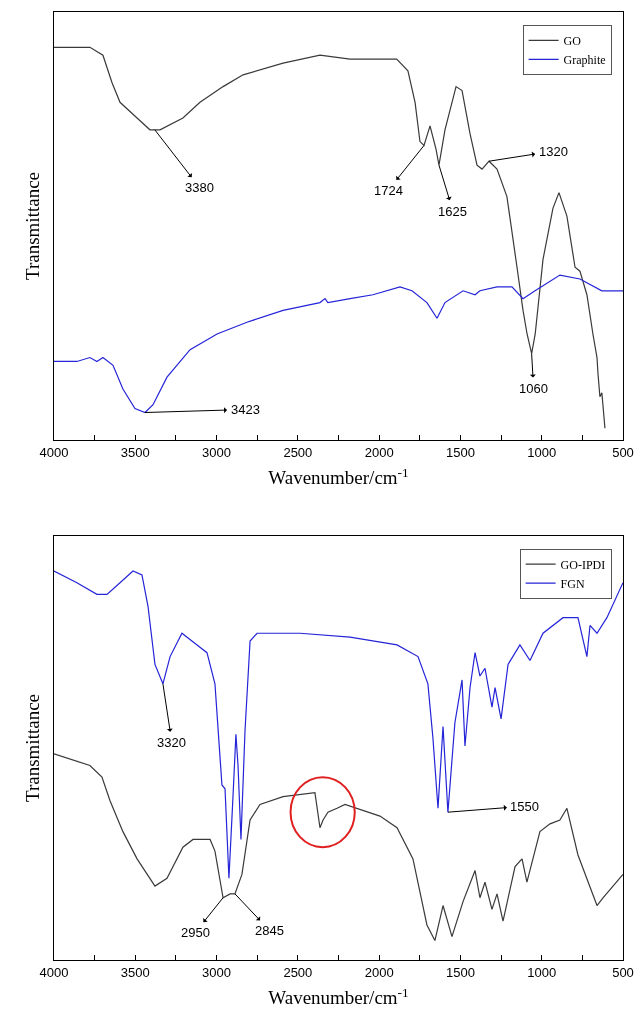 Image resolution: width=638 pixels, height=1025 pixels. Describe the element at coordinates (452, 211) in the screenshot. I see `annotation: 1625` at that location.